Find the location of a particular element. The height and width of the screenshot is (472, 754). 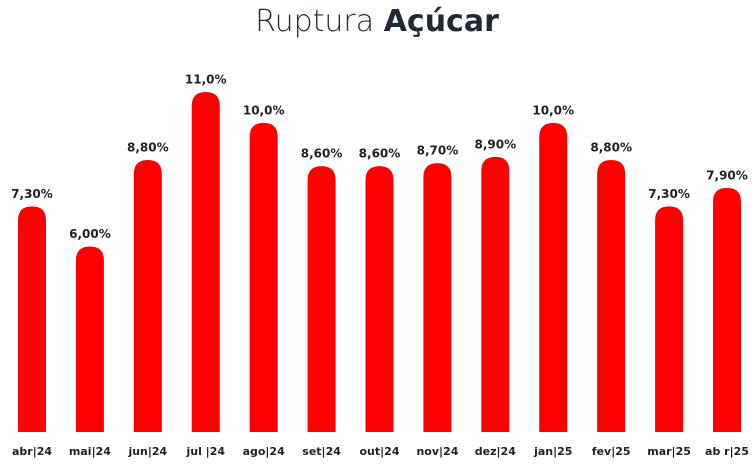

chart-title: Ruptura Açúcar is located at coordinates (377, 21).